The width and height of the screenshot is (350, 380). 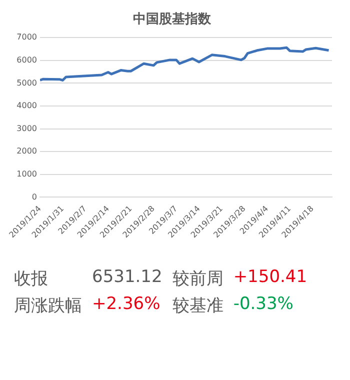 I want to click on chart-title: 中国股基指数, so click(x=172, y=20).